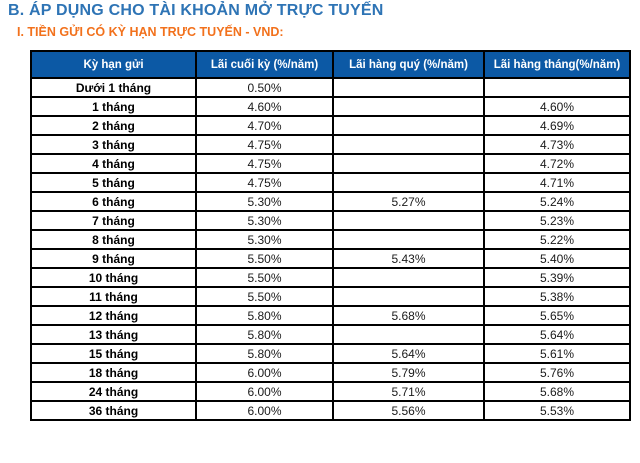 The height and width of the screenshot is (463, 640). Describe the element at coordinates (557, 258) in the screenshot. I see `rate-monthly-cell: 5.40%` at that location.